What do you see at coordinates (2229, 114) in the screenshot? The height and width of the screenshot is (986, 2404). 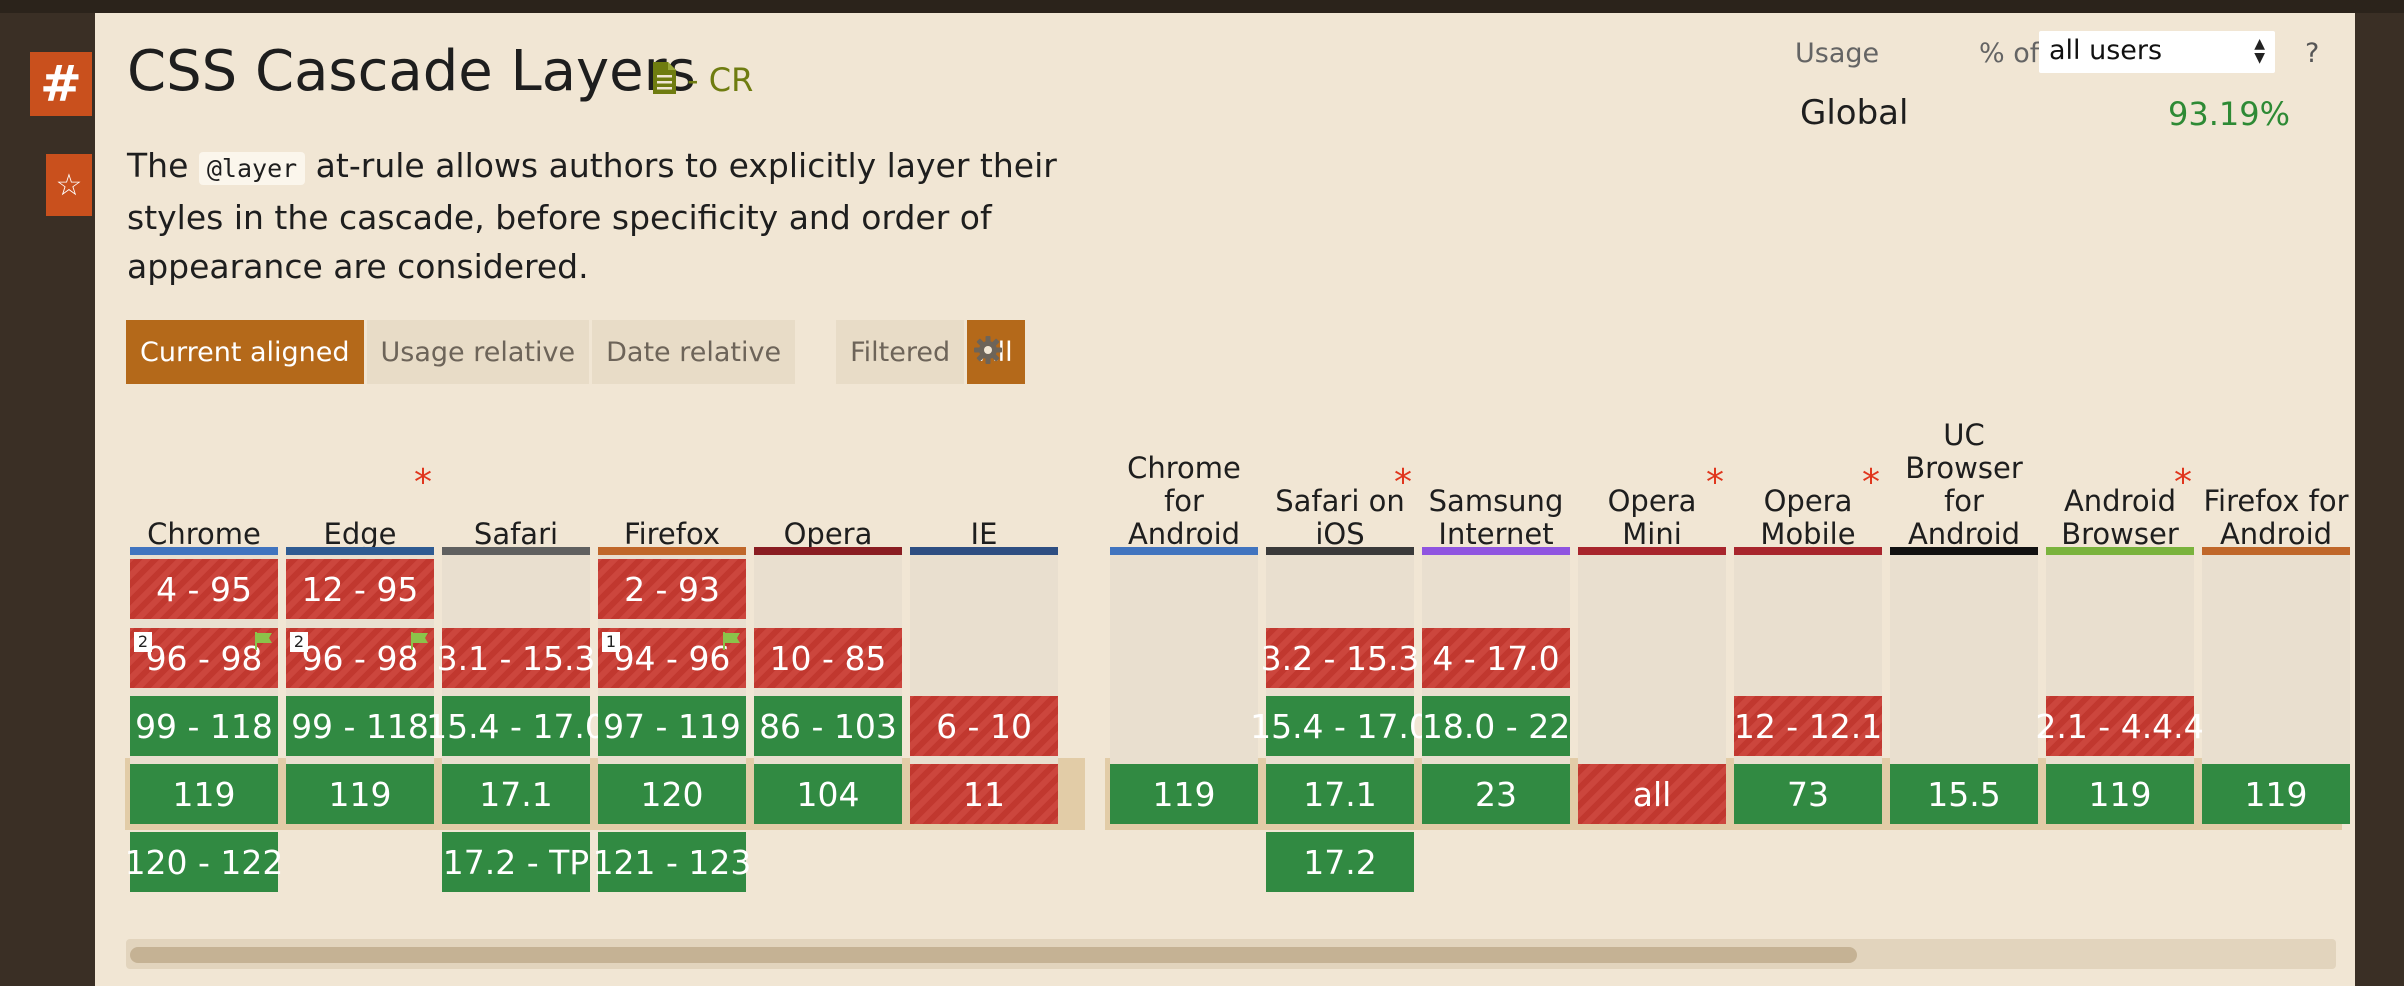 I see `global-usage-value: 93.19%` at bounding box center [2229, 114].